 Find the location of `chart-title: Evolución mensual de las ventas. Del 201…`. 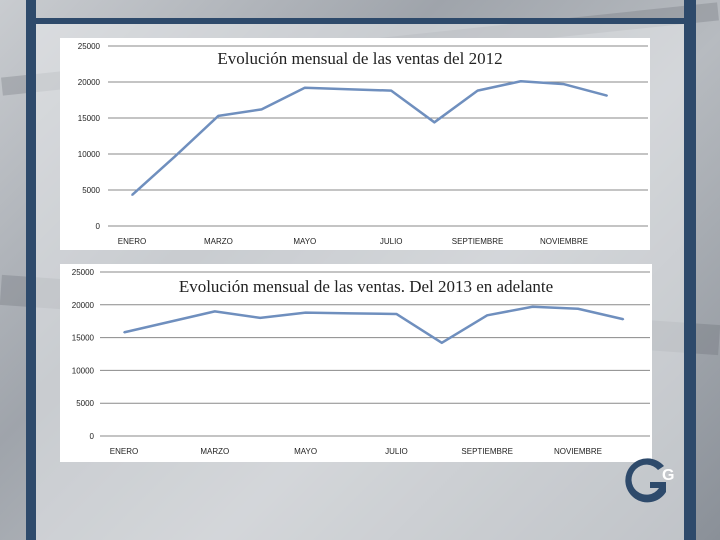

chart-title: Evolución mensual de las ventas. Del 201… is located at coordinates (366, 286).